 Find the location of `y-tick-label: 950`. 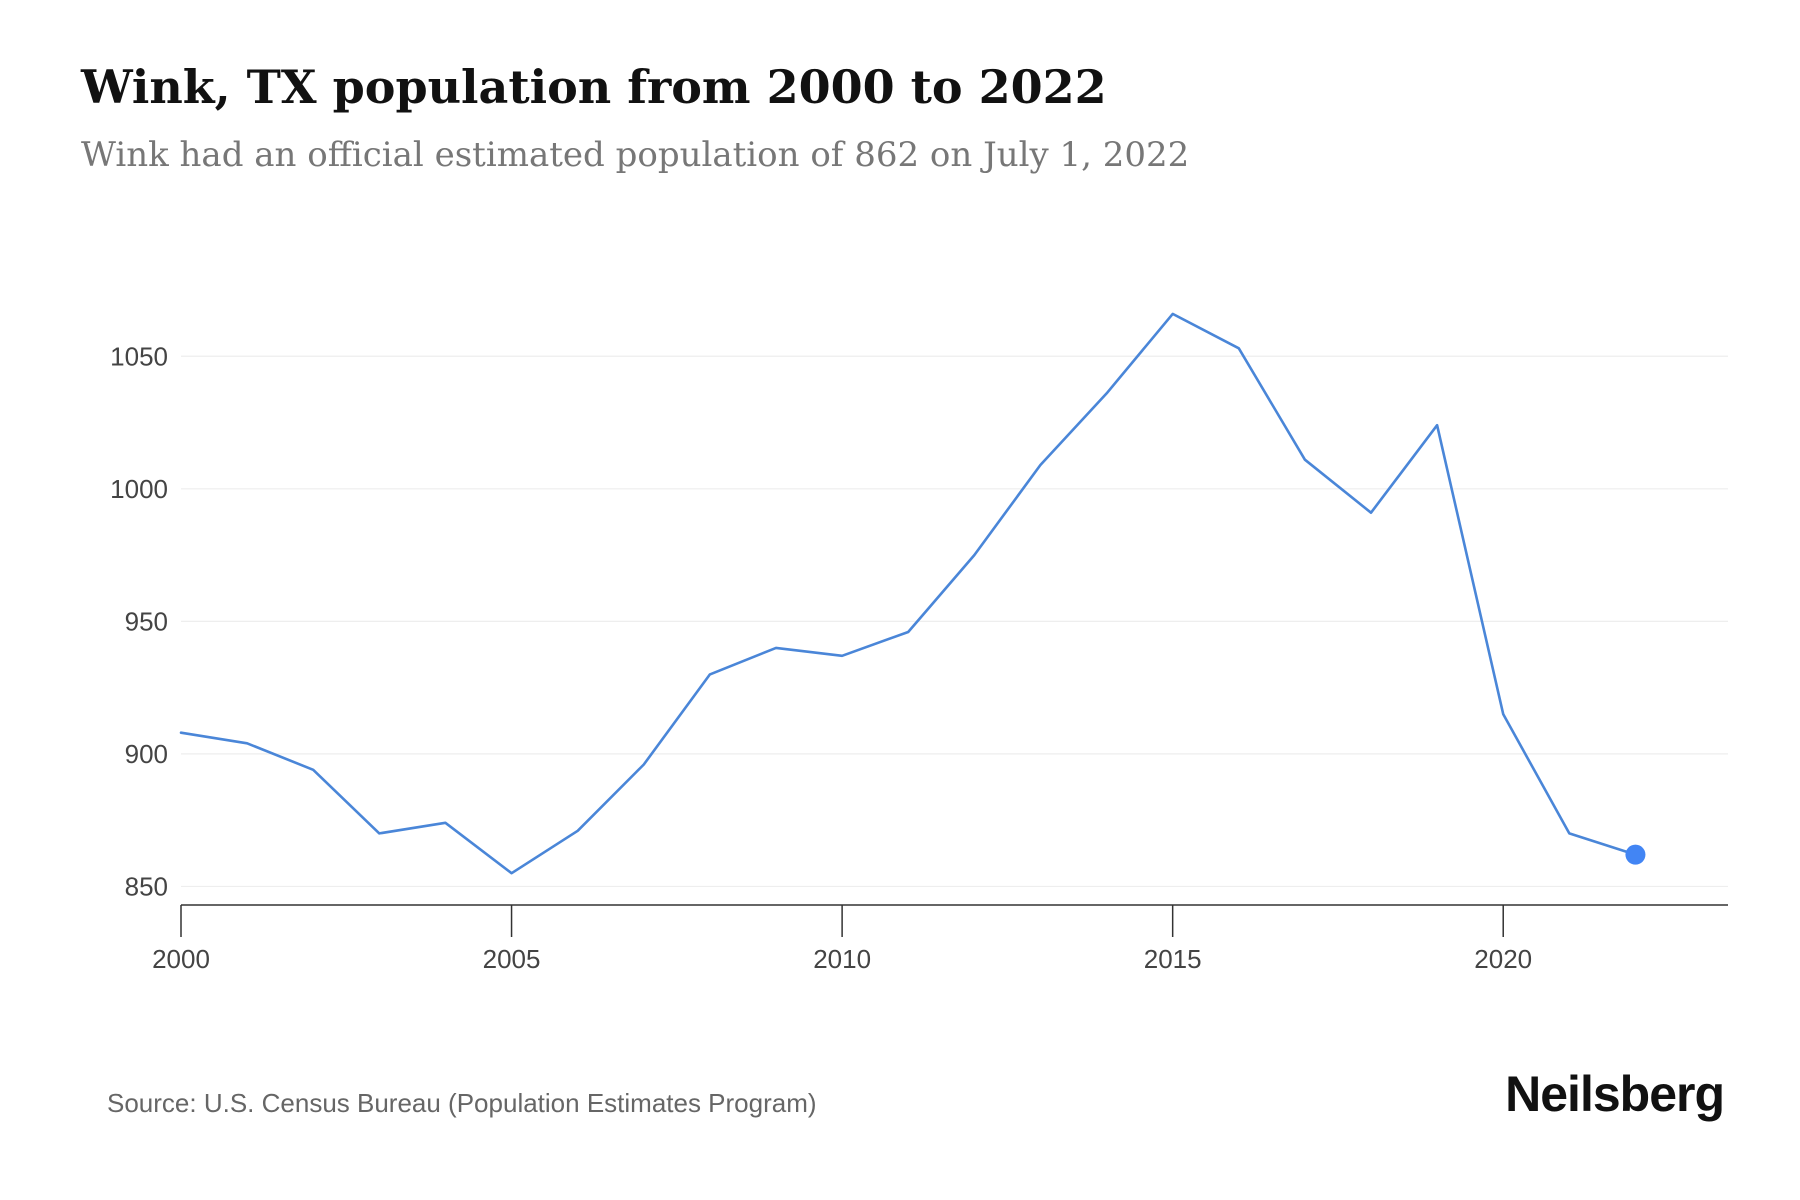

y-tick-label: 950 is located at coordinates (146, 621).